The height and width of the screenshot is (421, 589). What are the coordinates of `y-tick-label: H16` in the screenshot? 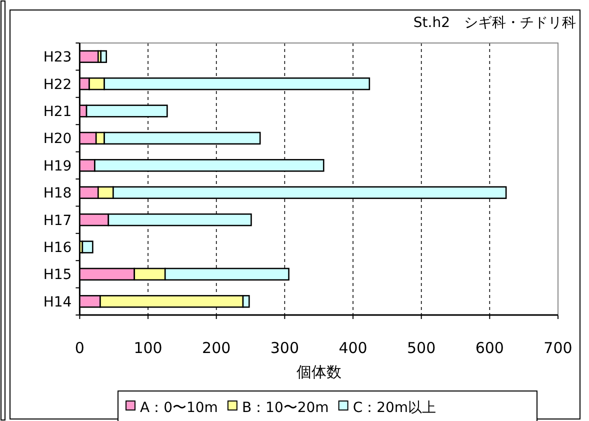 It's located at (57, 248).